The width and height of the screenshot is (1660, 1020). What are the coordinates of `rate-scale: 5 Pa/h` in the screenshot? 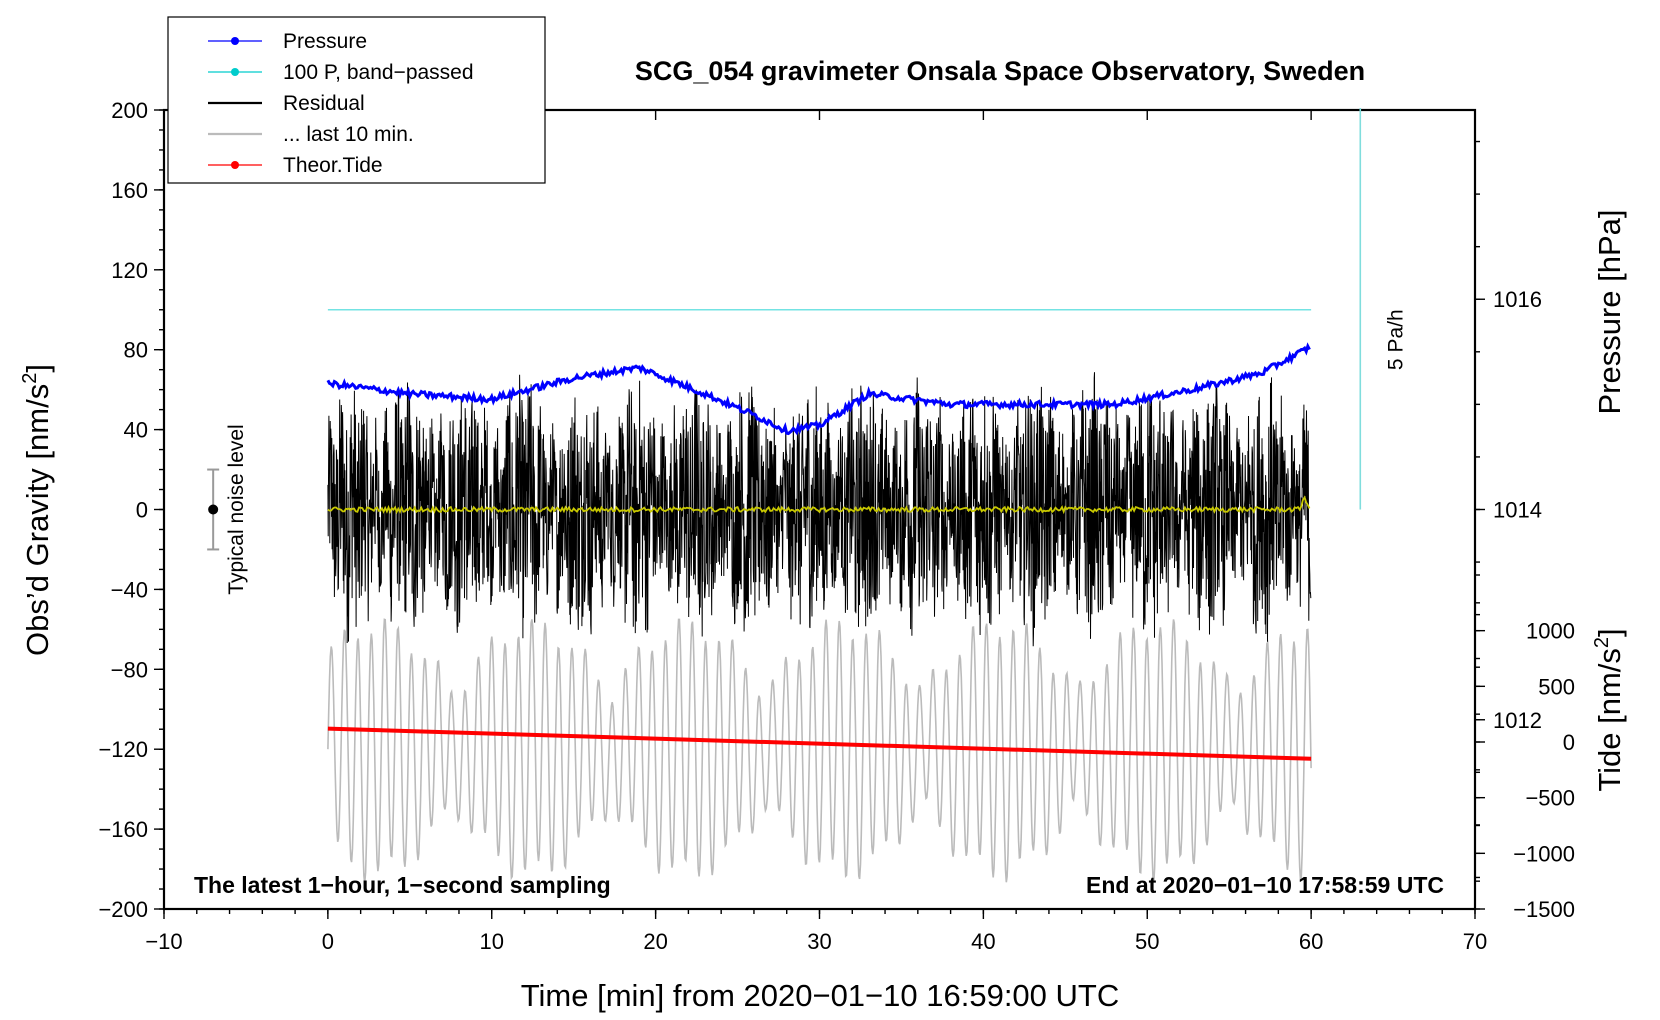 It's located at (1383, 309).